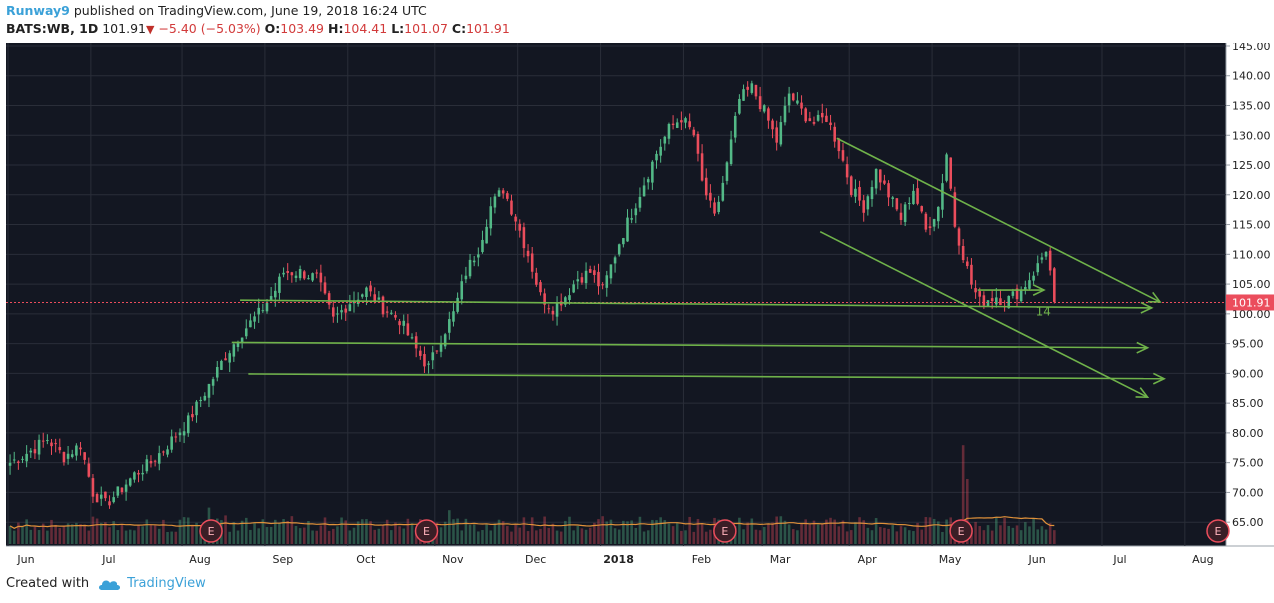 The width and height of the screenshot is (1274, 603). I want to click on channel-lower-arrow, so click(983, 314).